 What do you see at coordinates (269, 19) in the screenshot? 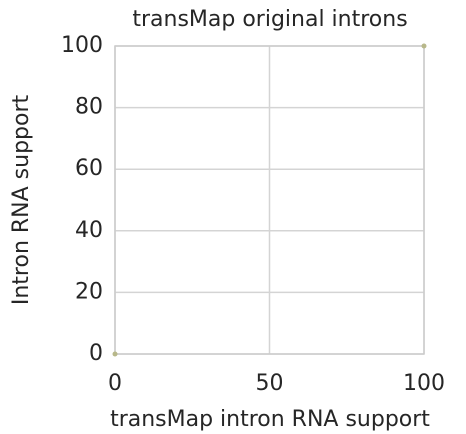
I see `chart-title: transMap original introns` at bounding box center [269, 19].